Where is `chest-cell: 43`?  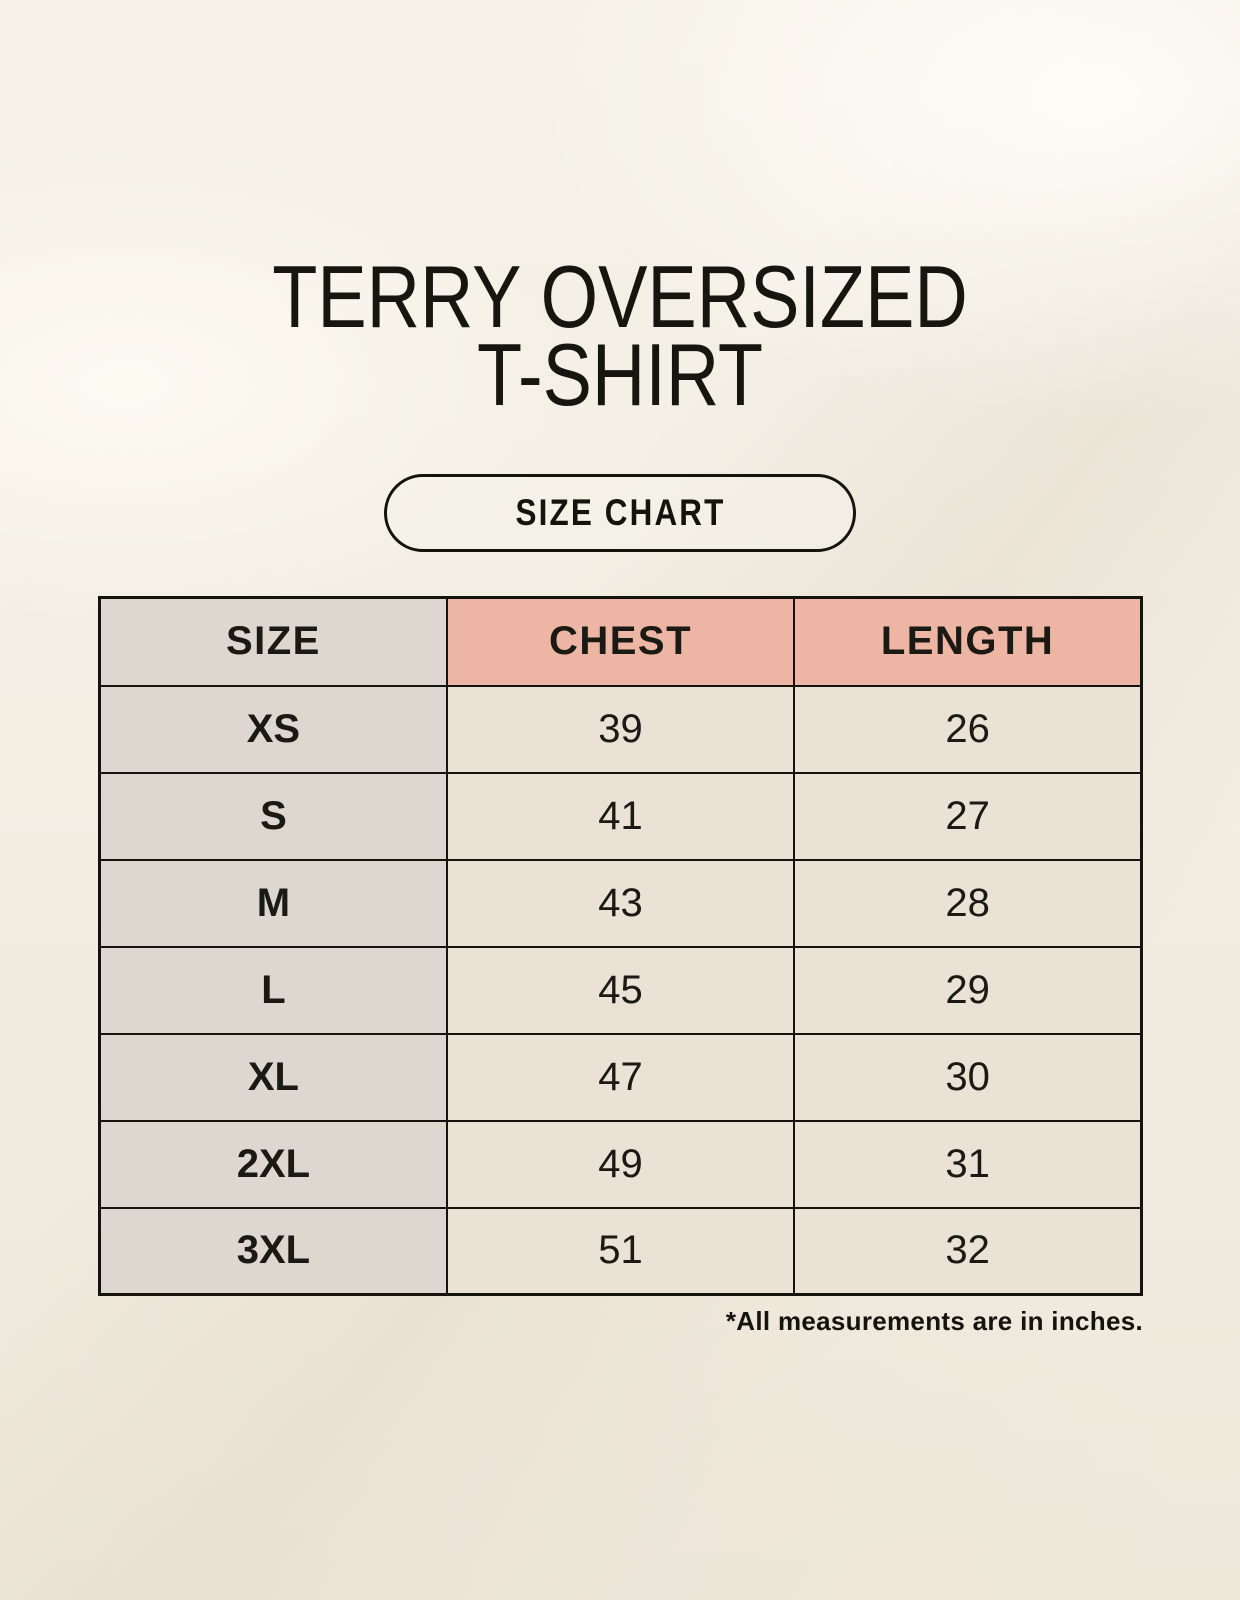
chest-cell: 43 is located at coordinates (620, 903).